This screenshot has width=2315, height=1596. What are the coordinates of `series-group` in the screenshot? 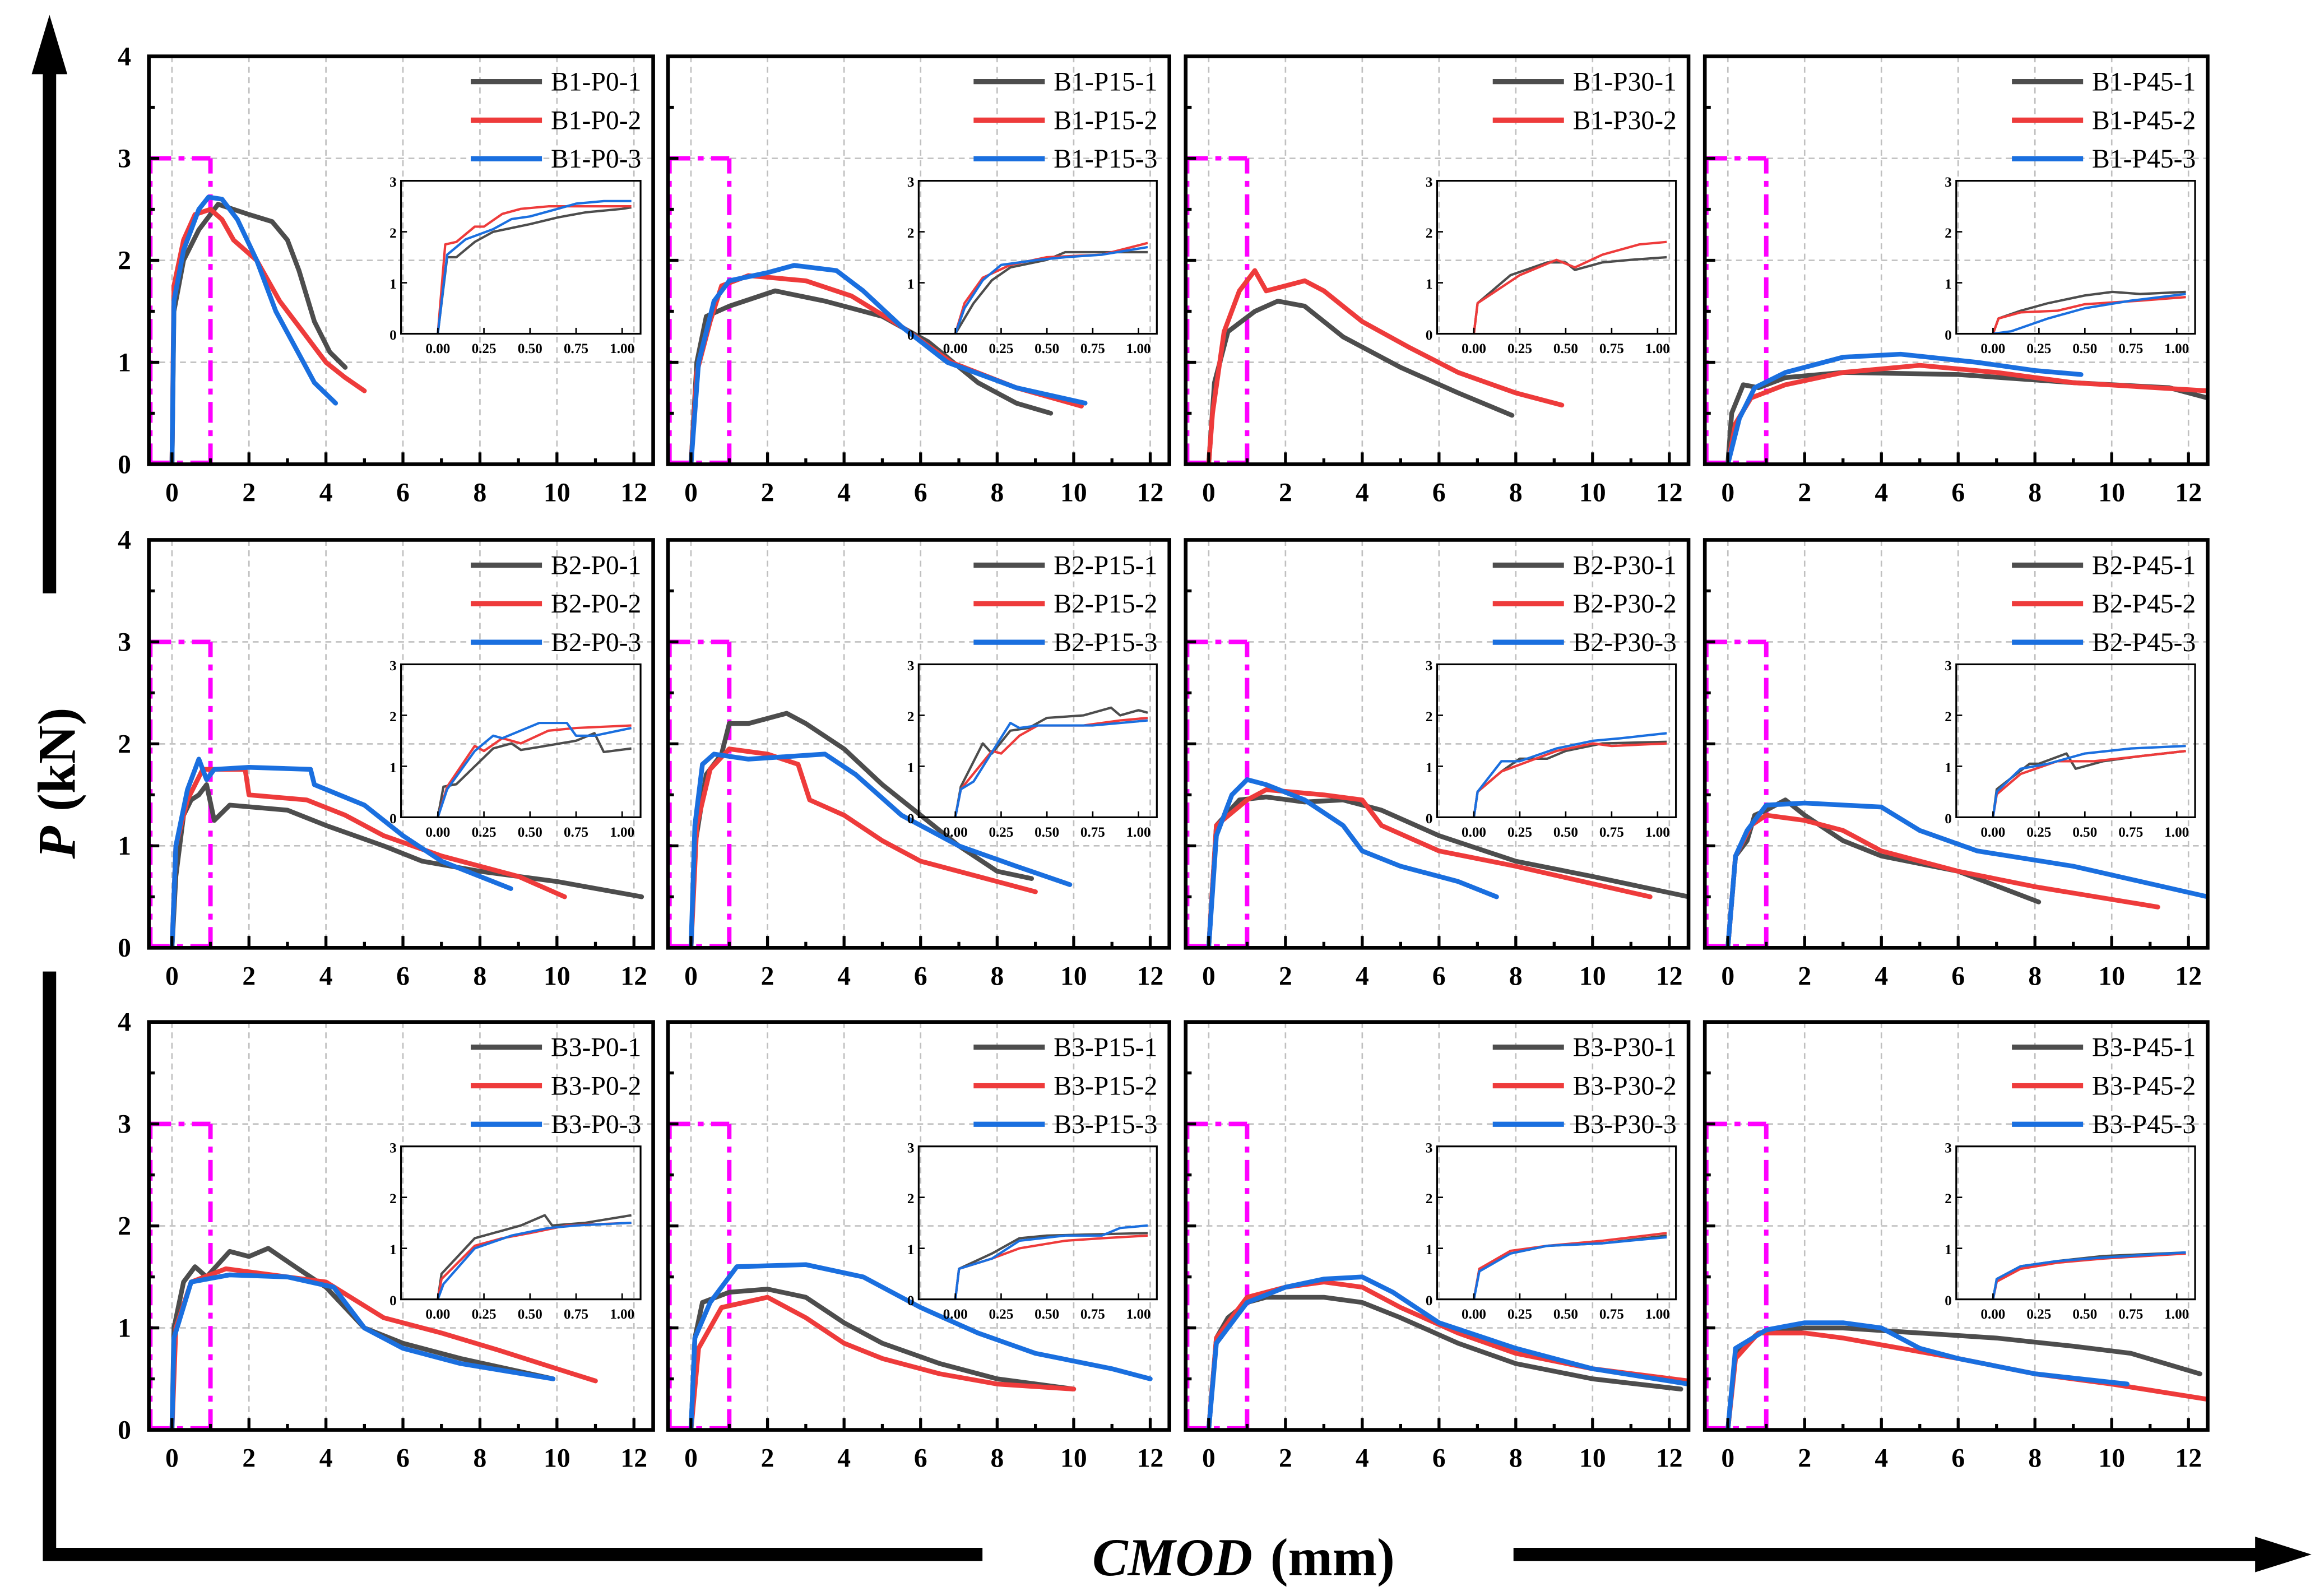 It's located at (268, 329).